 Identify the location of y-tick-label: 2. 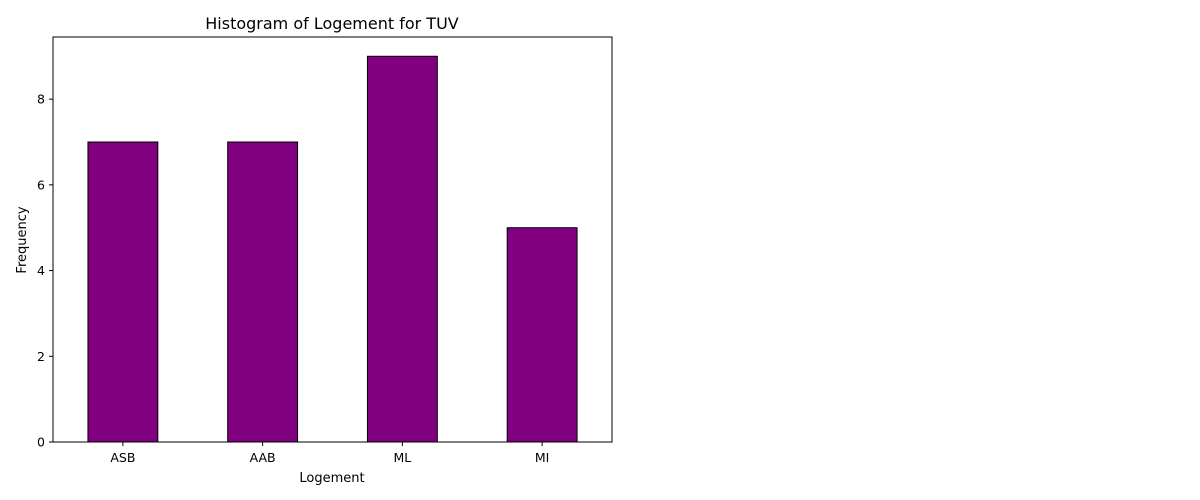
(41, 356).